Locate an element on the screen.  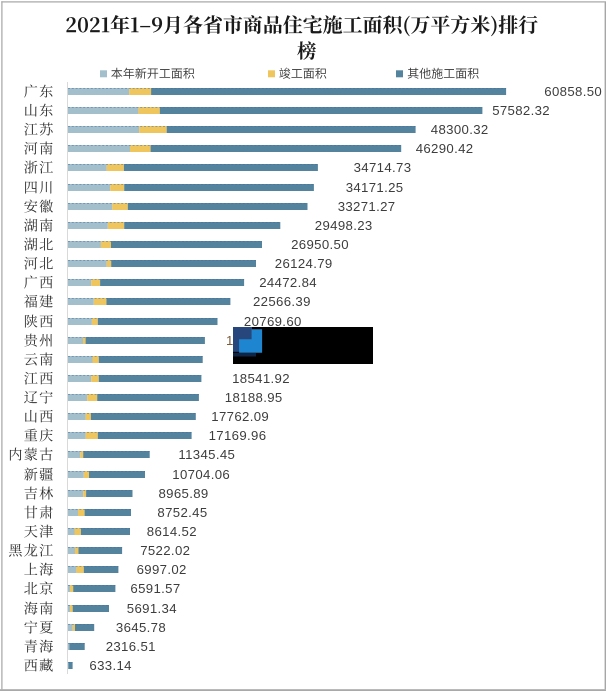
svg-text: 48300.32 is located at coordinates (460, 129).